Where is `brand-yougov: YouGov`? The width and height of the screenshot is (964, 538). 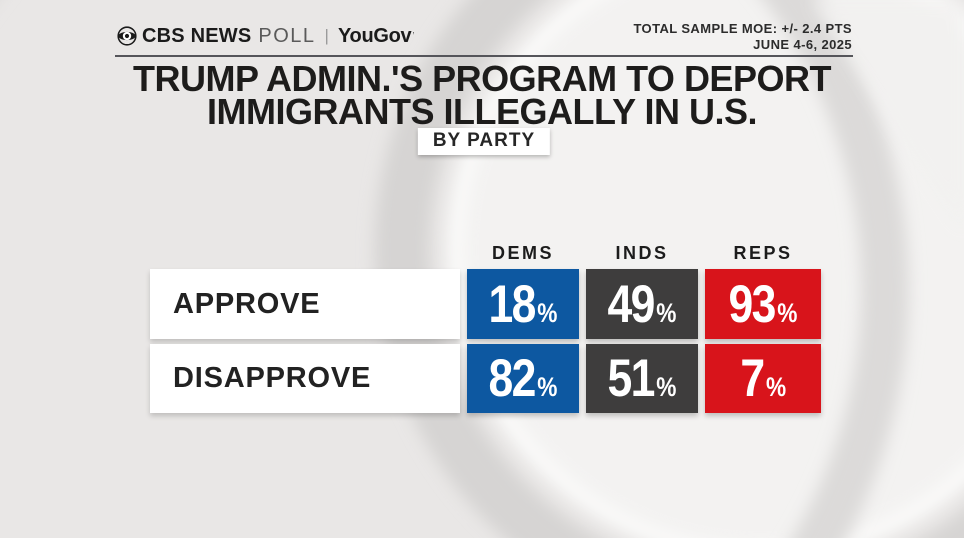
brand-yougov: YouGov is located at coordinates (374, 35).